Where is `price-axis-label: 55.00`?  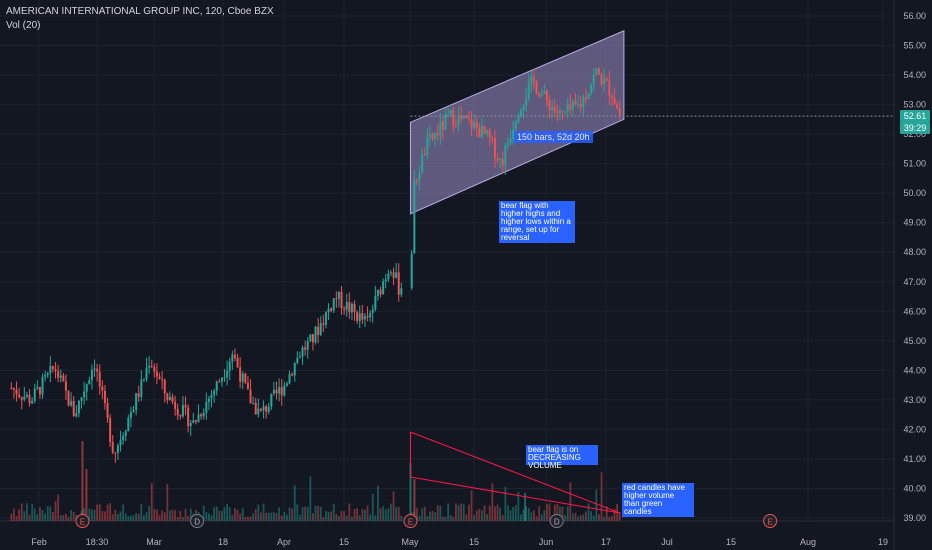
price-axis-label: 55.00 is located at coordinates (914, 46).